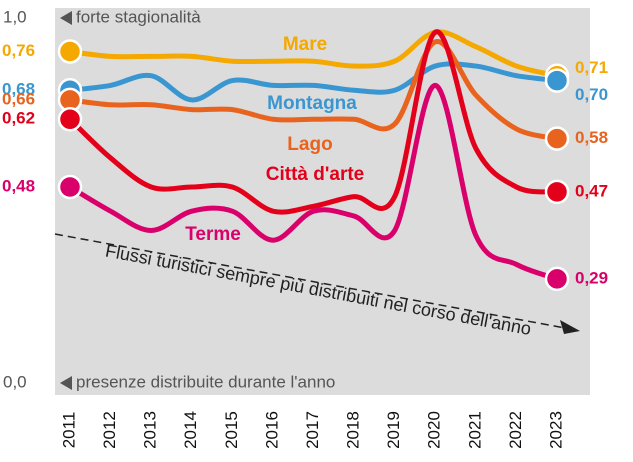  I want to click on x-tick-label: 2014, so click(190, 430).